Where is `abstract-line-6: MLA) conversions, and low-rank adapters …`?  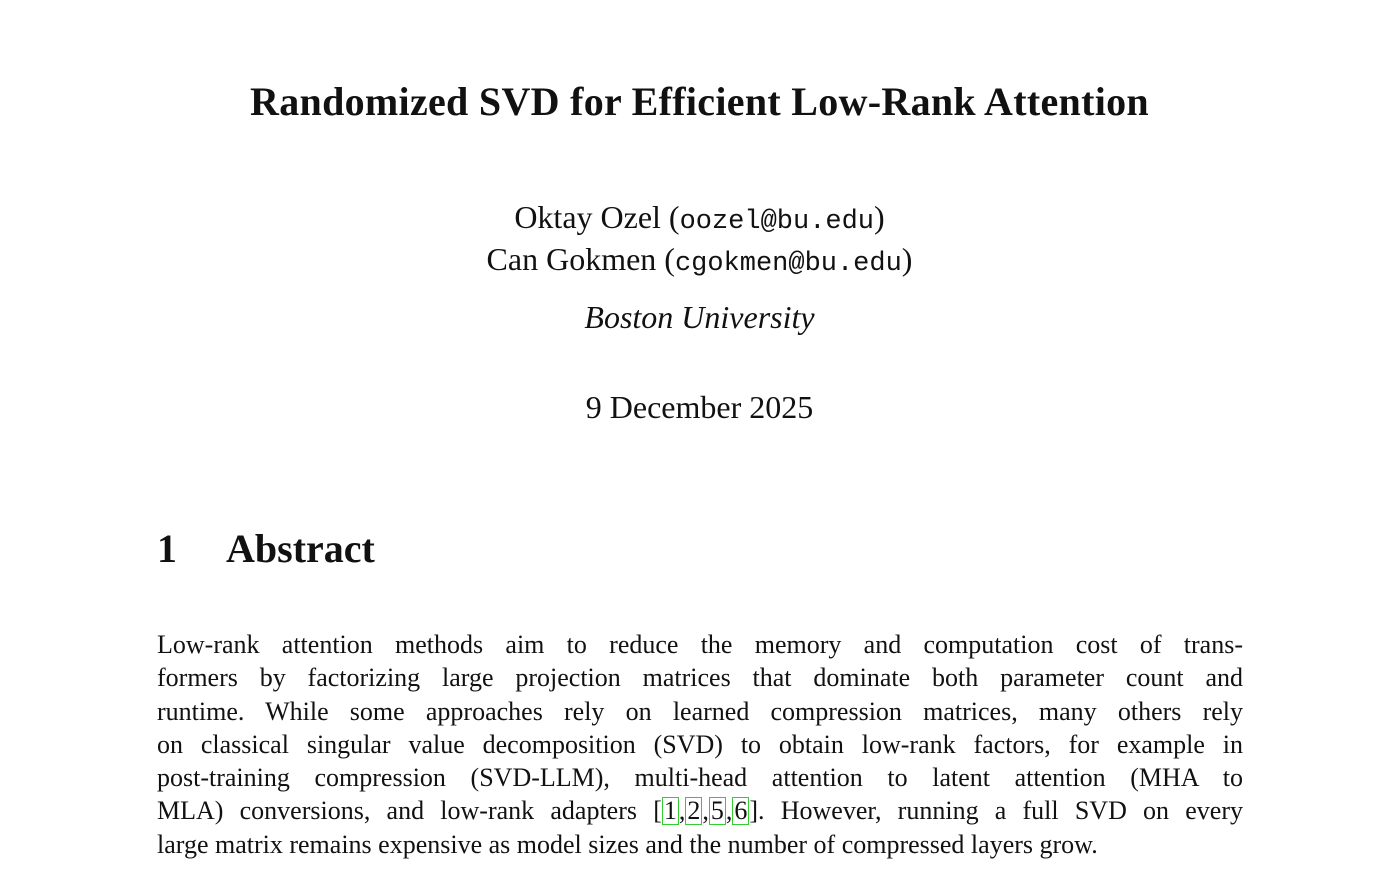
abstract-line-6: MLA) conversions, and low-rank adapters … is located at coordinates (700, 811).